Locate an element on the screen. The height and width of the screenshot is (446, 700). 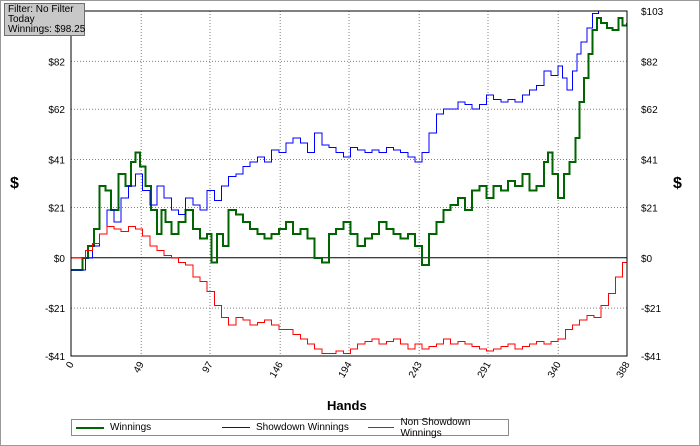
legend-swatch-winnings is located at coordinates (90, 427).